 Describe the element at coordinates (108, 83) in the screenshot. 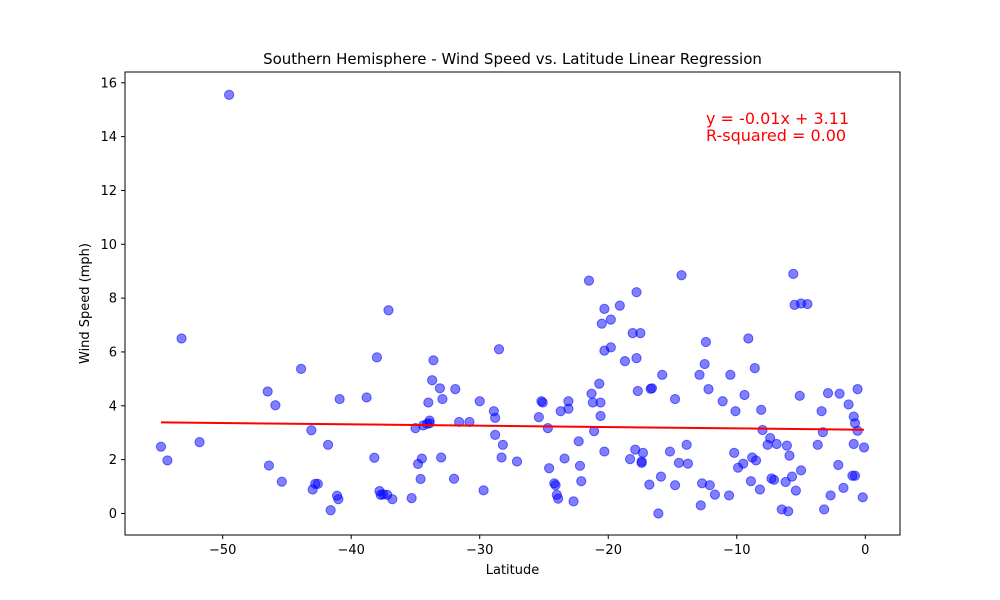

I see `y-tick-label: 16` at that location.